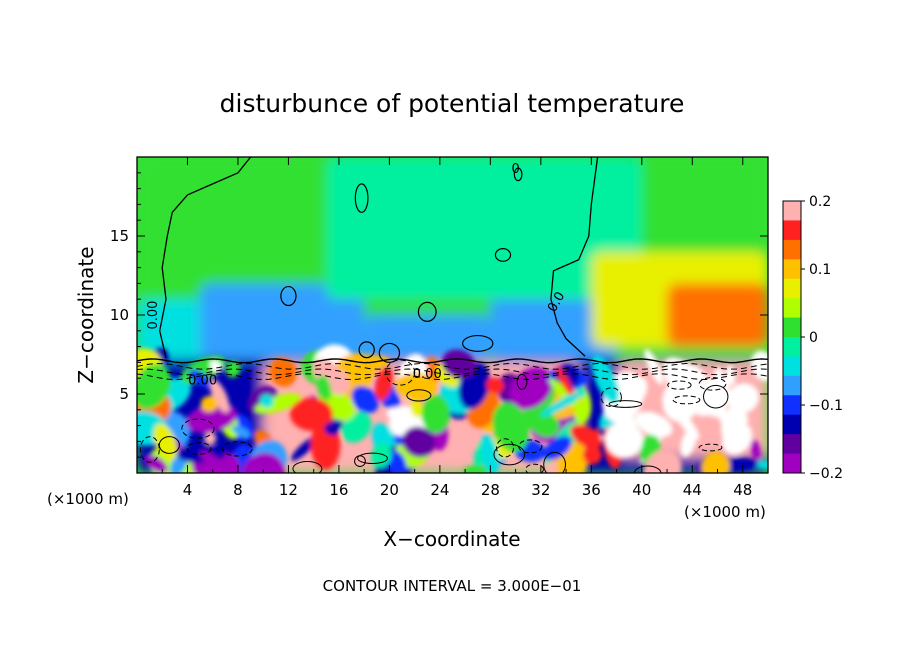 Image resolution: width=904 pixels, height=654 pixels. I want to click on y-tick-label: 15, so click(119, 236).